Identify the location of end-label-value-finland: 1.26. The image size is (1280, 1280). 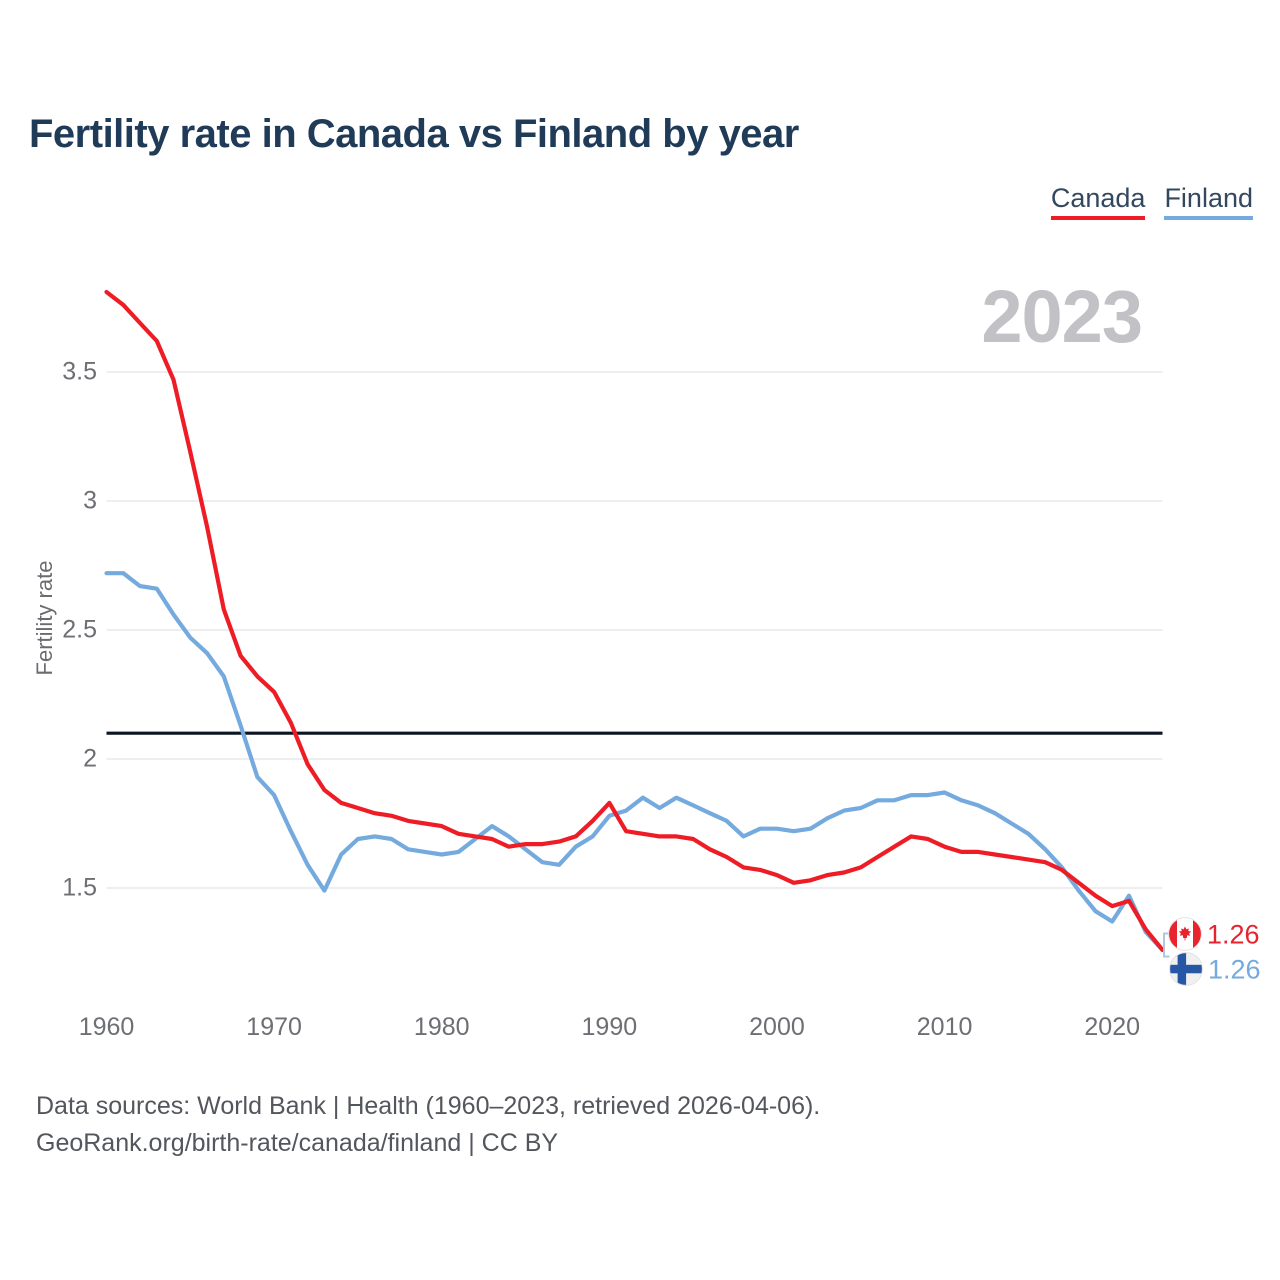
(1234, 969).